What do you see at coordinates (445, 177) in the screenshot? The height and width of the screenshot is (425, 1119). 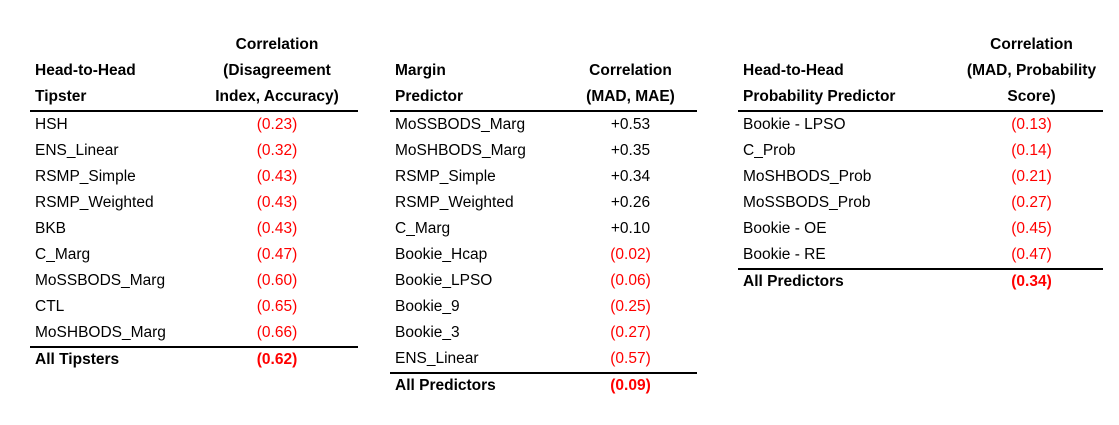 I see `row-label: RSMP_Simple` at bounding box center [445, 177].